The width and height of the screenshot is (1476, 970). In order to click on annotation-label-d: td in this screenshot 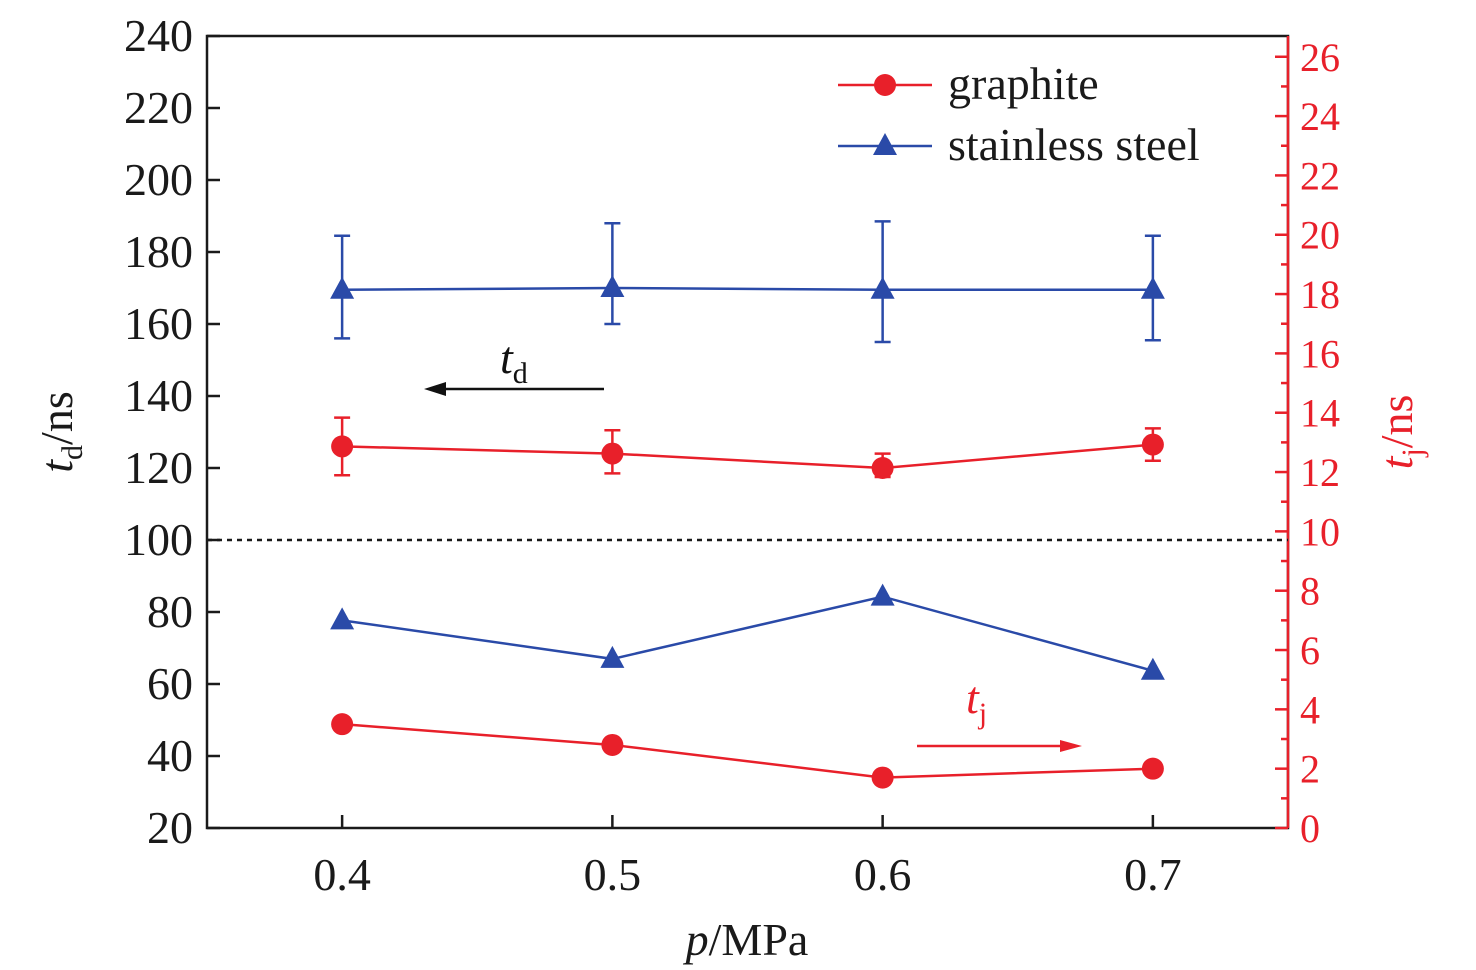, I will do `click(514, 361)`.